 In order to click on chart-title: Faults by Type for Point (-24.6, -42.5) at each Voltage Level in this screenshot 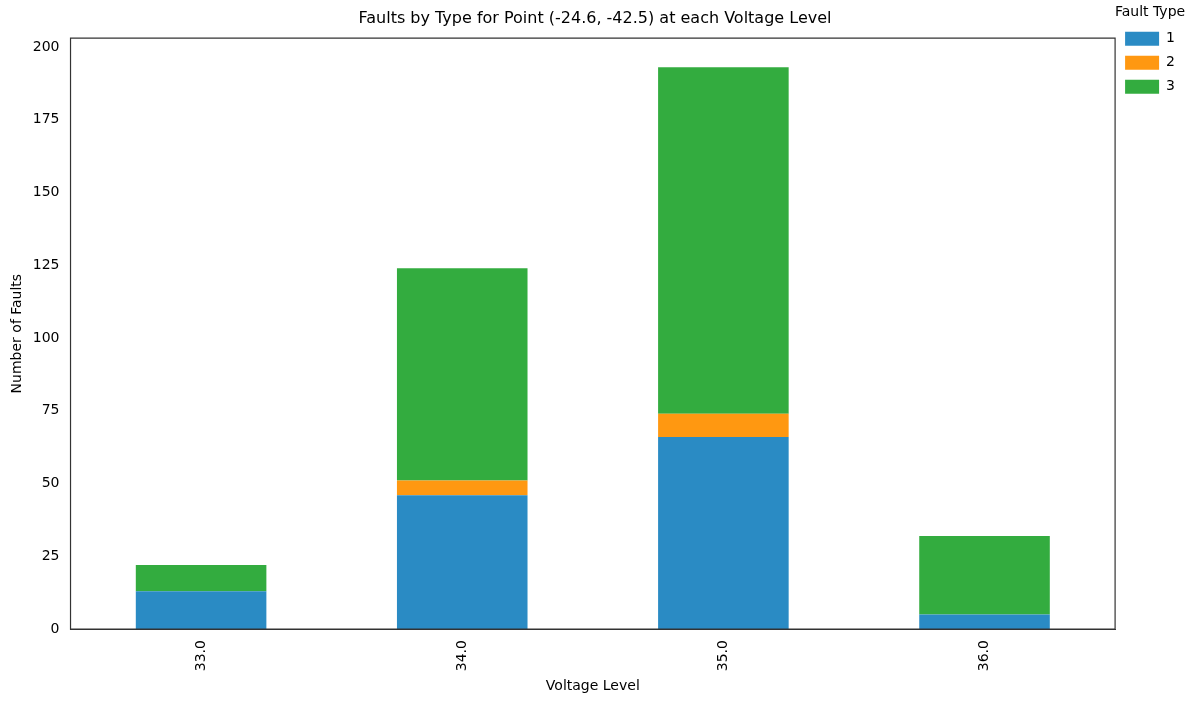, I will do `click(595, 17)`.